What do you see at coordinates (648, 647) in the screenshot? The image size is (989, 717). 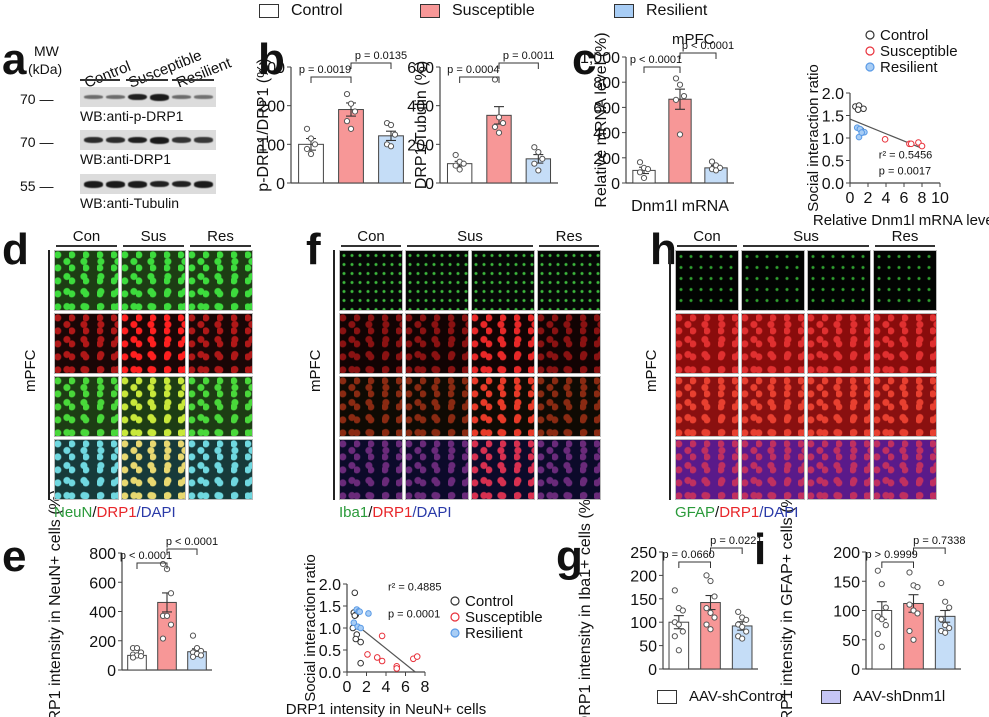 I see `y-tick-label: 50` at bounding box center [648, 647].